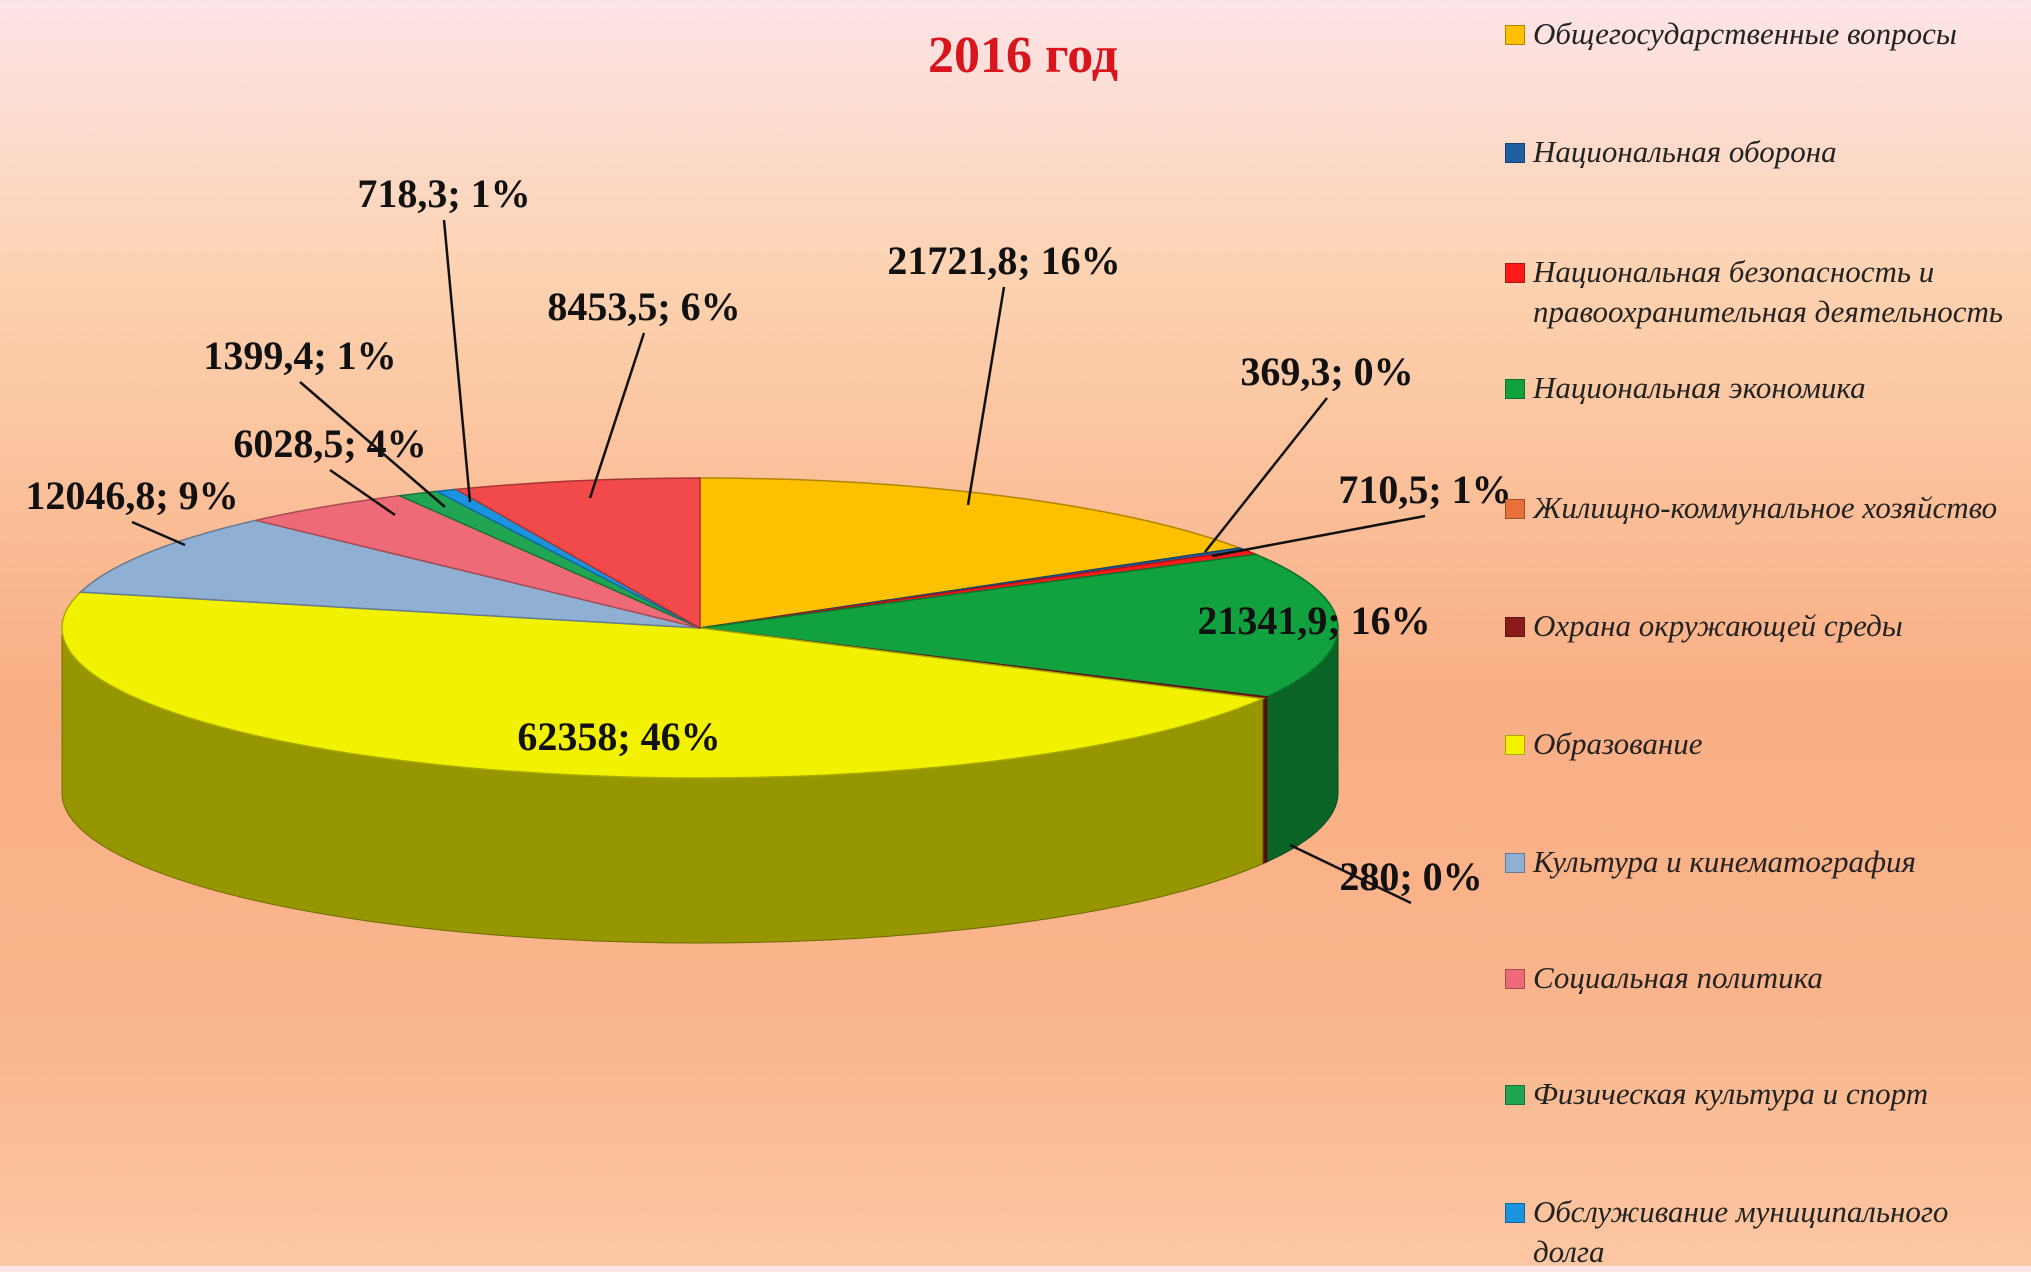 The width and height of the screenshot is (2031, 1272). Describe the element at coordinates (643, 306) in the screenshot. I see `data-label: 8453,5; 6%` at that location.